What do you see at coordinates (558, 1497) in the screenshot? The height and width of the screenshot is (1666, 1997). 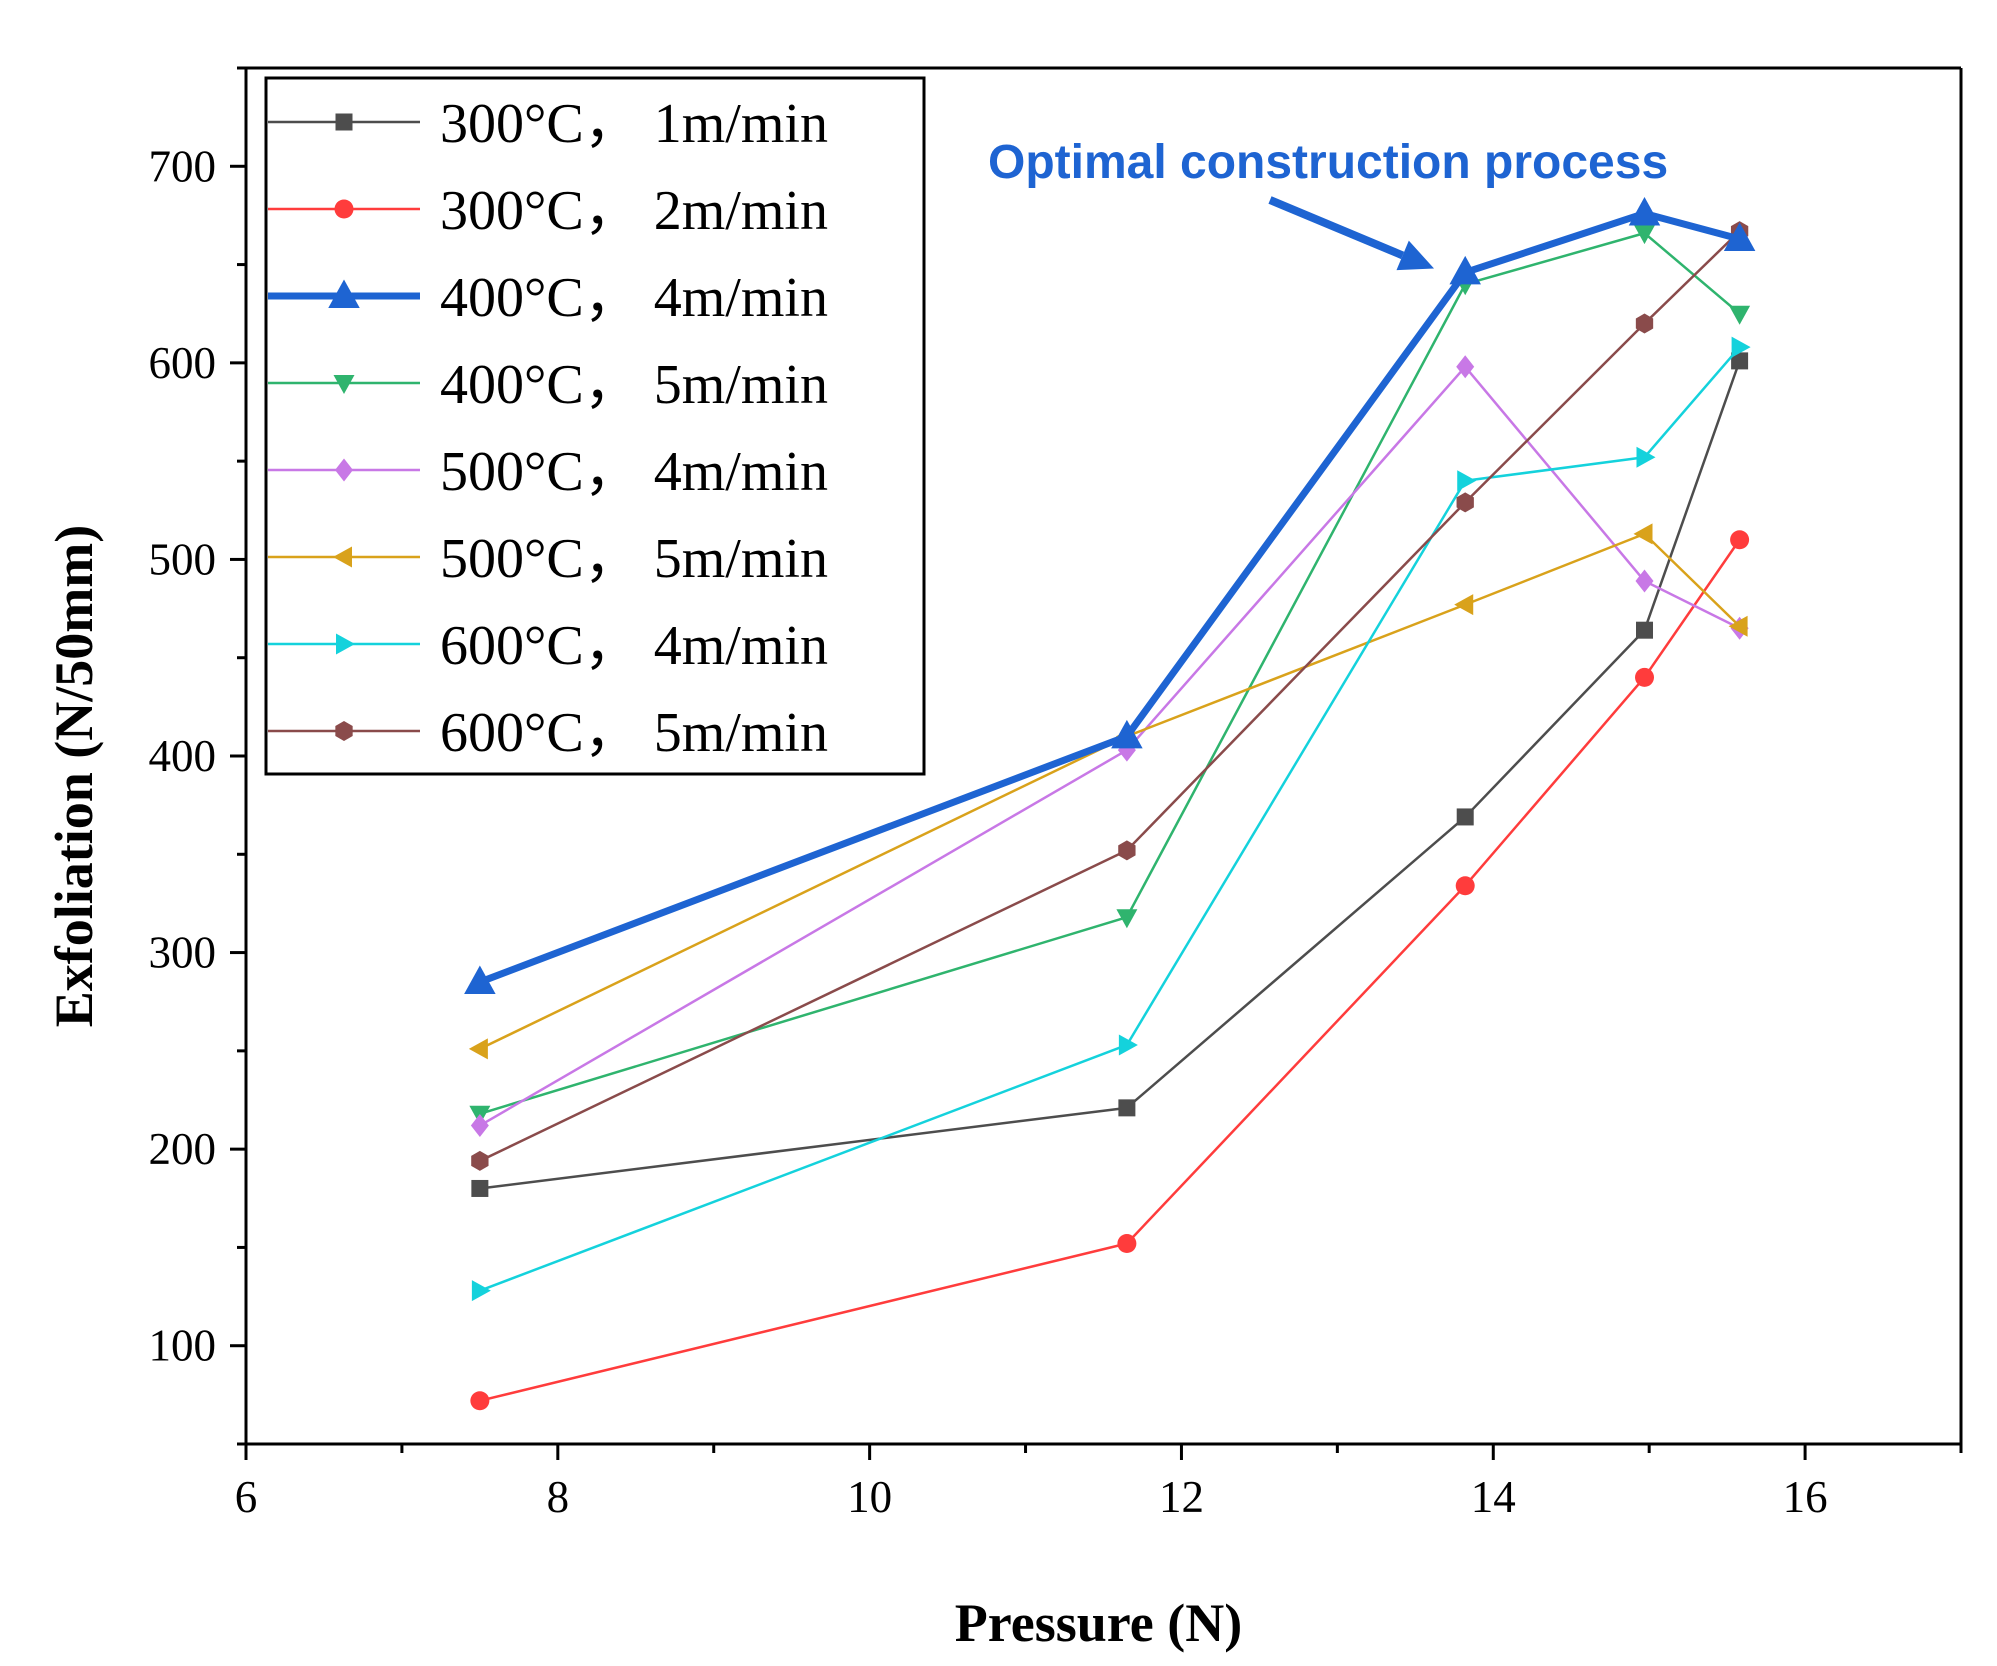 I see `x-tick-label: 8` at bounding box center [558, 1497].